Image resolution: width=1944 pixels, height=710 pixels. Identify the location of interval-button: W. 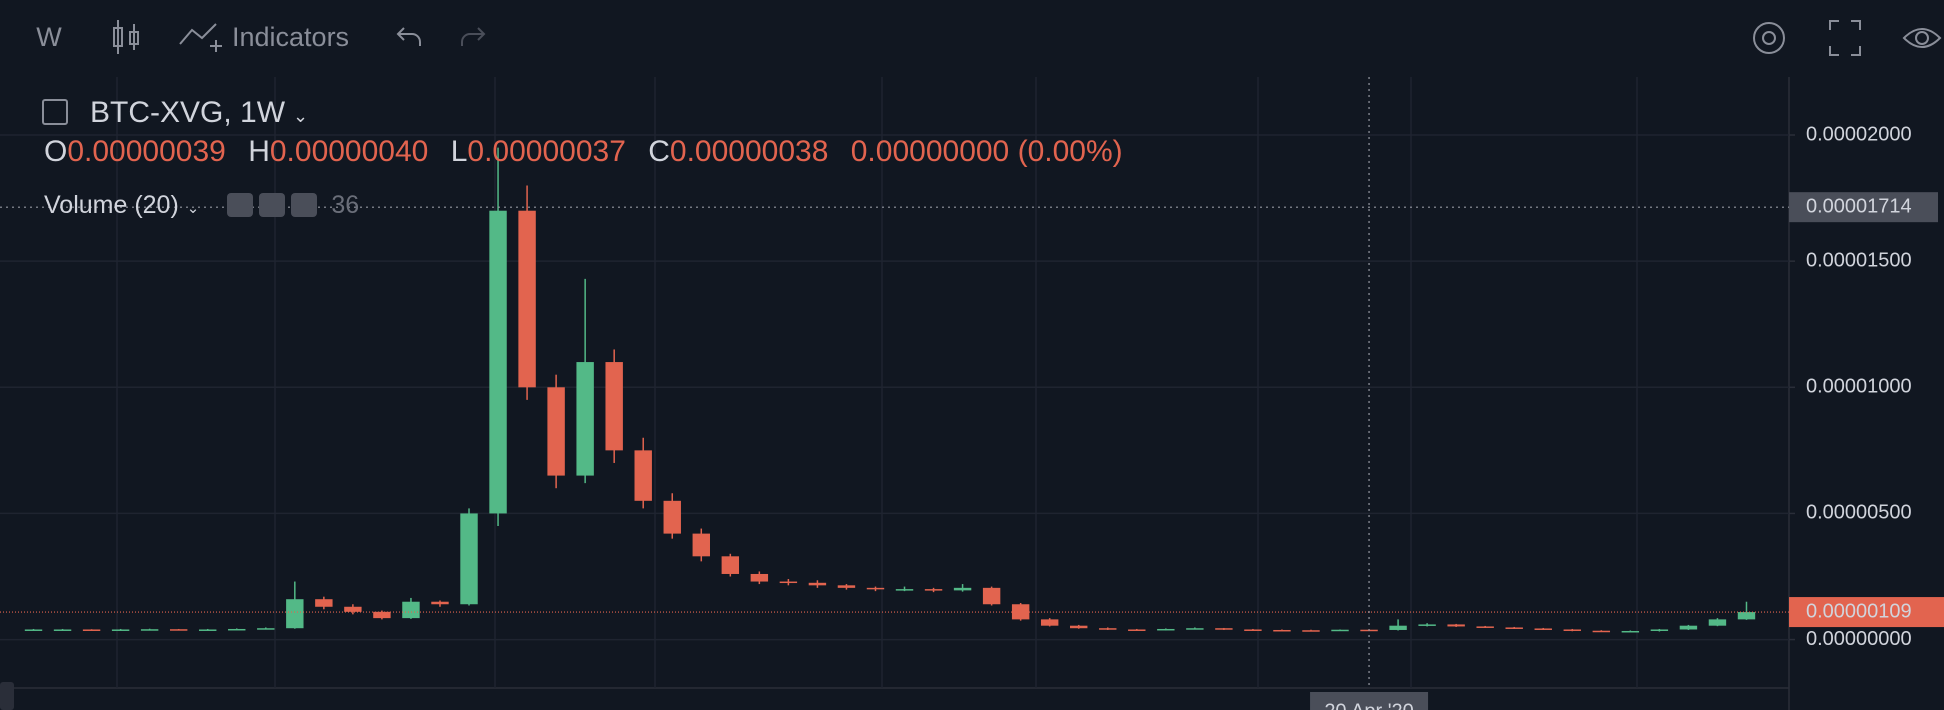
(49, 37).